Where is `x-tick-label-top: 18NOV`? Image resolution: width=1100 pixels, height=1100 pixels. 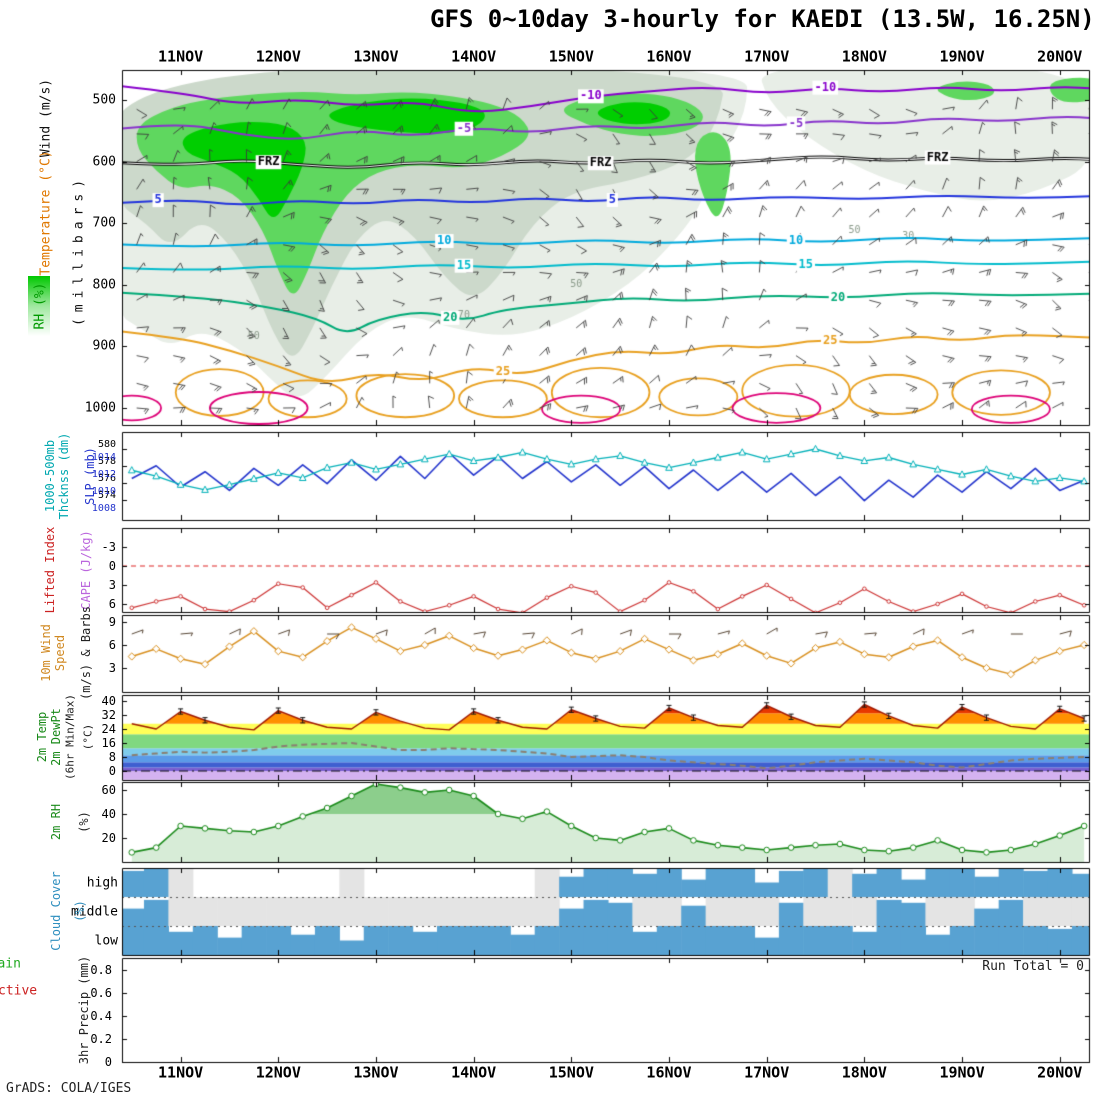 x-tick-label-top: 18NOV is located at coordinates (864, 56).